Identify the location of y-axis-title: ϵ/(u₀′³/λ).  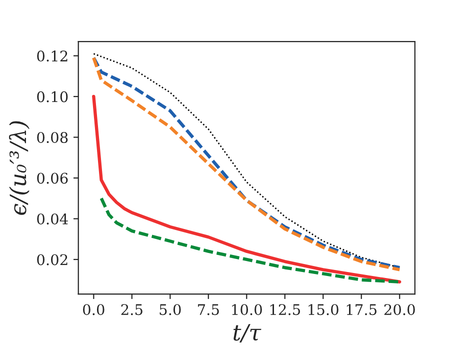
(19, 168).